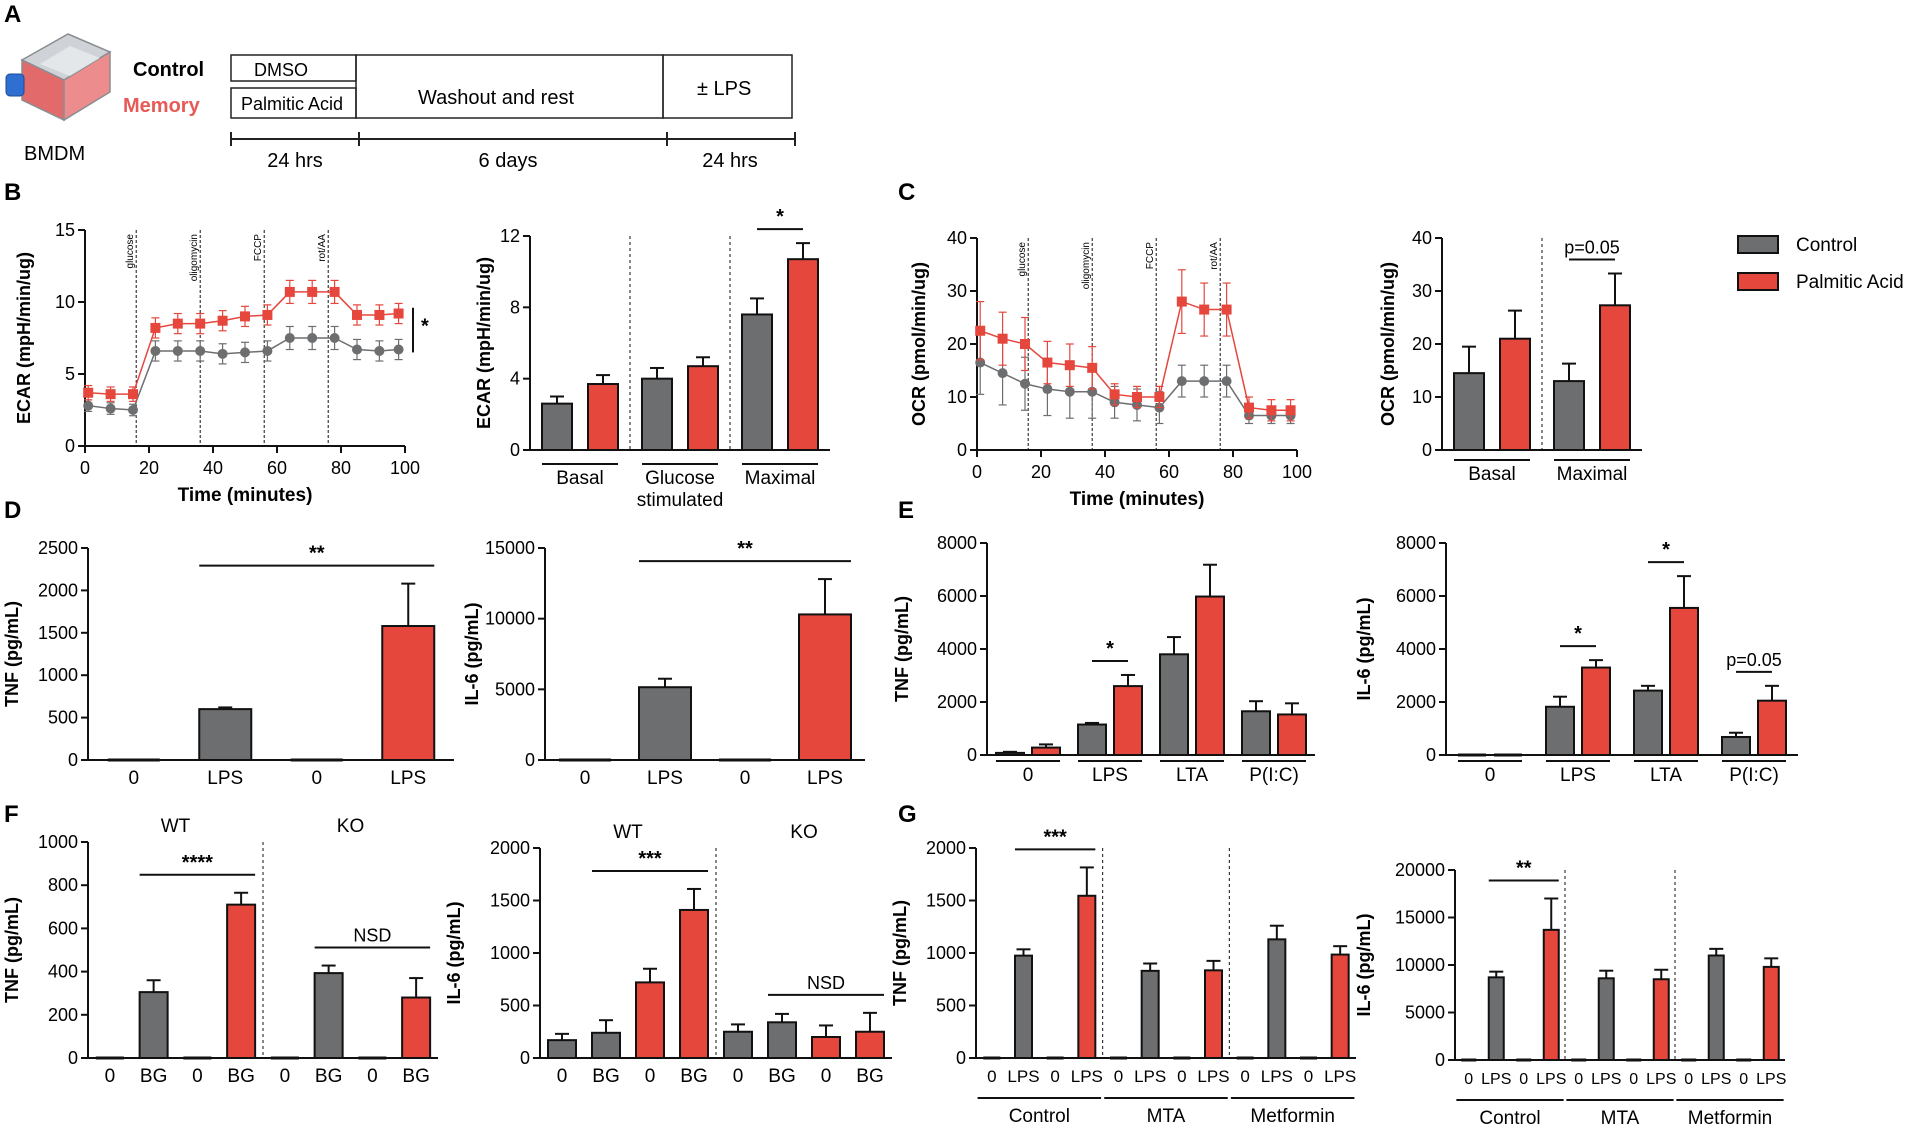 The height and width of the screenshot is (1131, 1915). What do you see at coordinates (12, 14) in the screenshot?
I see `panel-label-a: A` at bounding box center [12, 14].